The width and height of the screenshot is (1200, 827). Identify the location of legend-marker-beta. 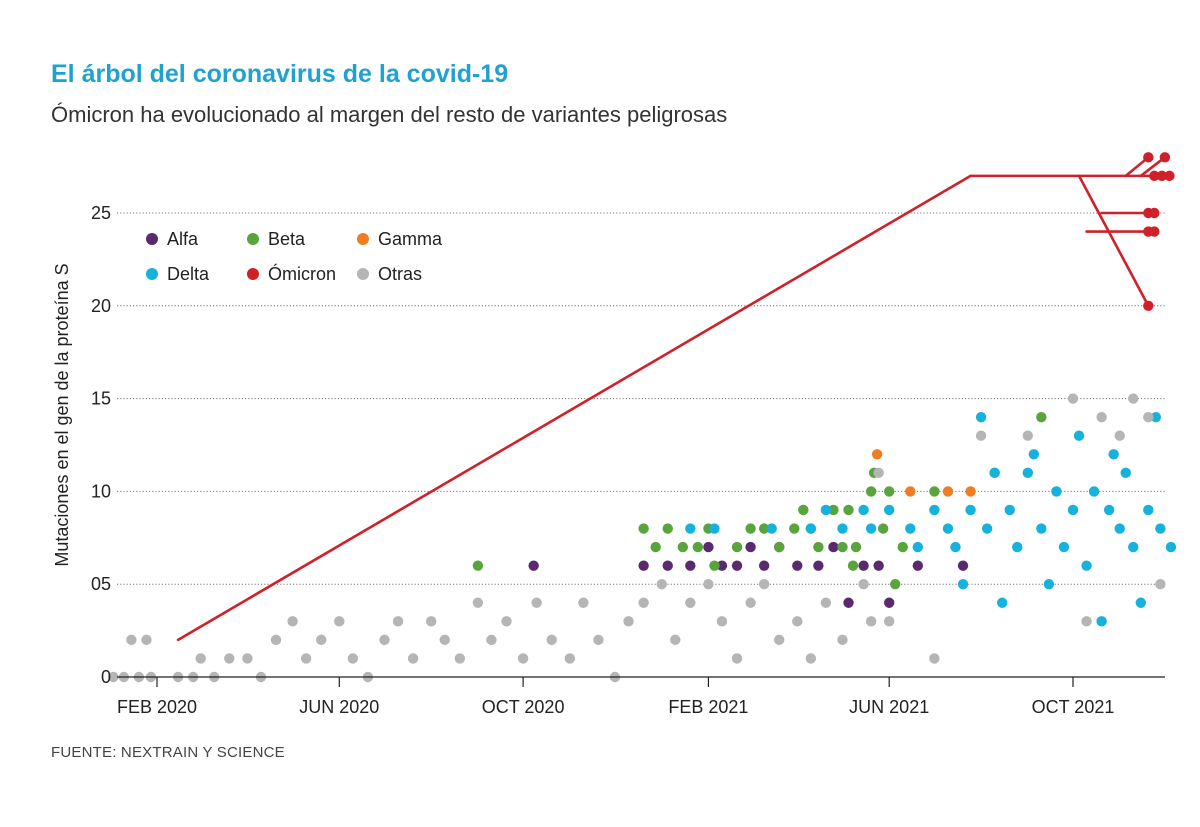
(253, 239).